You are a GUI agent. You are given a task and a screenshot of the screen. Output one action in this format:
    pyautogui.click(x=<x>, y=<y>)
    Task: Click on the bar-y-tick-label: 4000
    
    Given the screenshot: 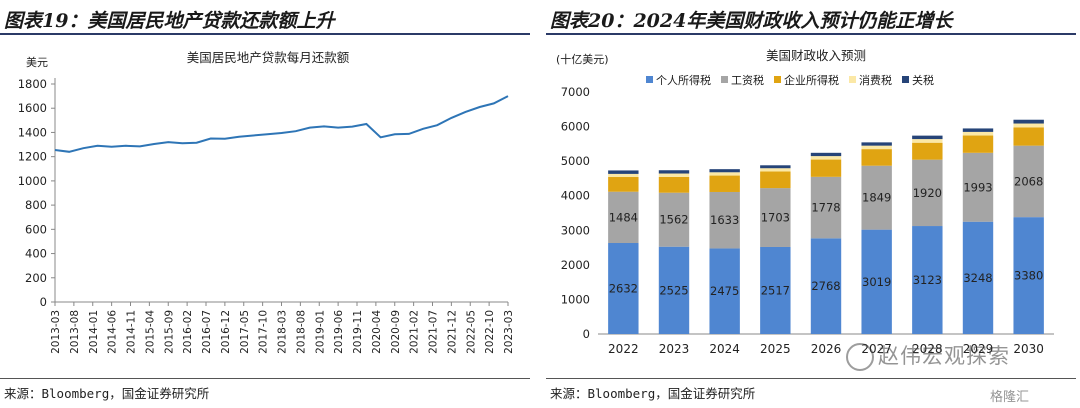 What is the action you would take?
    pyautogui.click(x=575, y=196)
    